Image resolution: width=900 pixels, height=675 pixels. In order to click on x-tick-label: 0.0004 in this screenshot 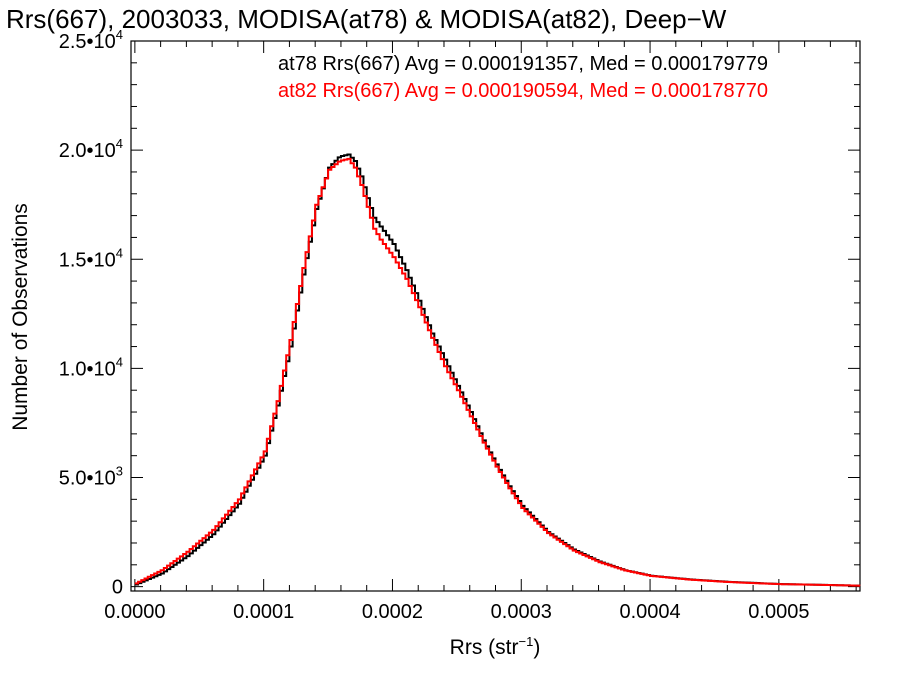, I will do `click(649, 612)`.